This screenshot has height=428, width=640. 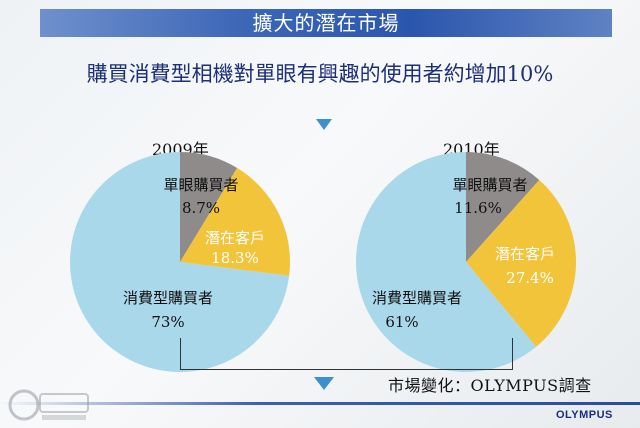 What do you see at coordinates (320, 403) in the screenshot?
I see `footer-line` at bounding box center [320, 403].